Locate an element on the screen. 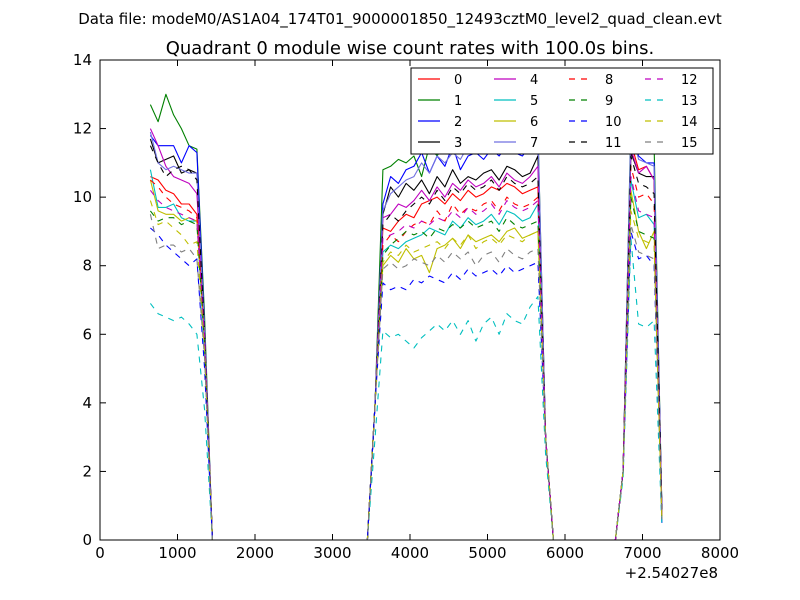 The image size is (800, 600). y-tick-label: 6 is located at coordinates (87, 334).